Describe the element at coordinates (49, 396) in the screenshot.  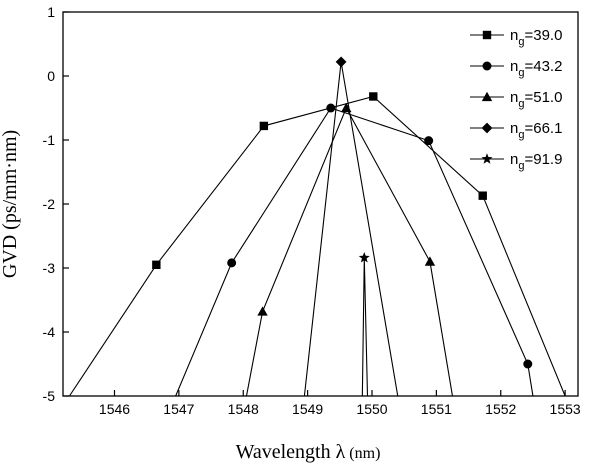
I see `y-tick-label: -5` at that location.